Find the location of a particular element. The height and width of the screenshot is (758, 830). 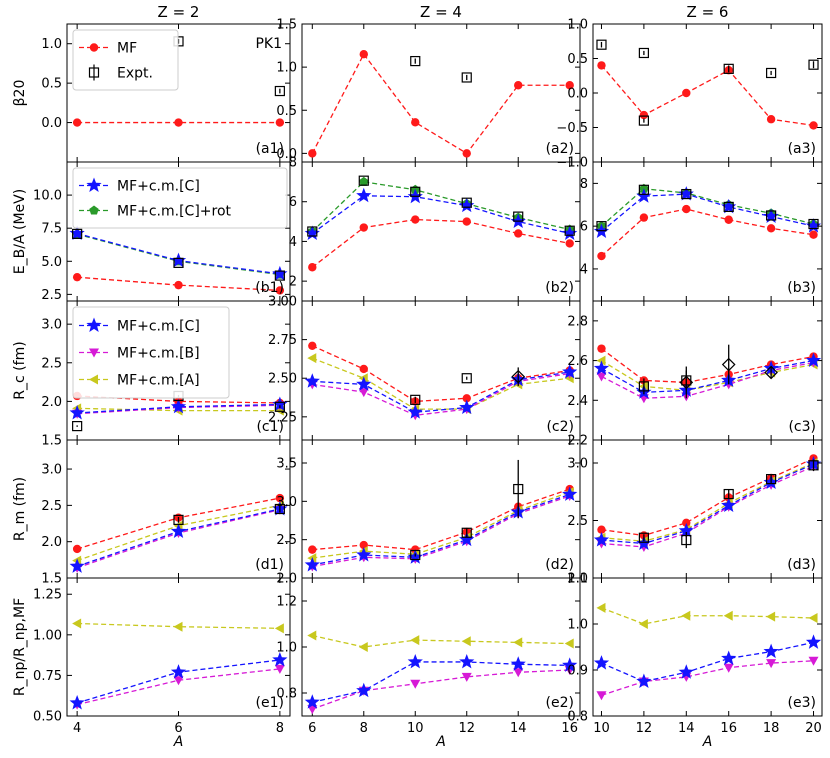

data-point-cma is located at coordinates (813, 618).